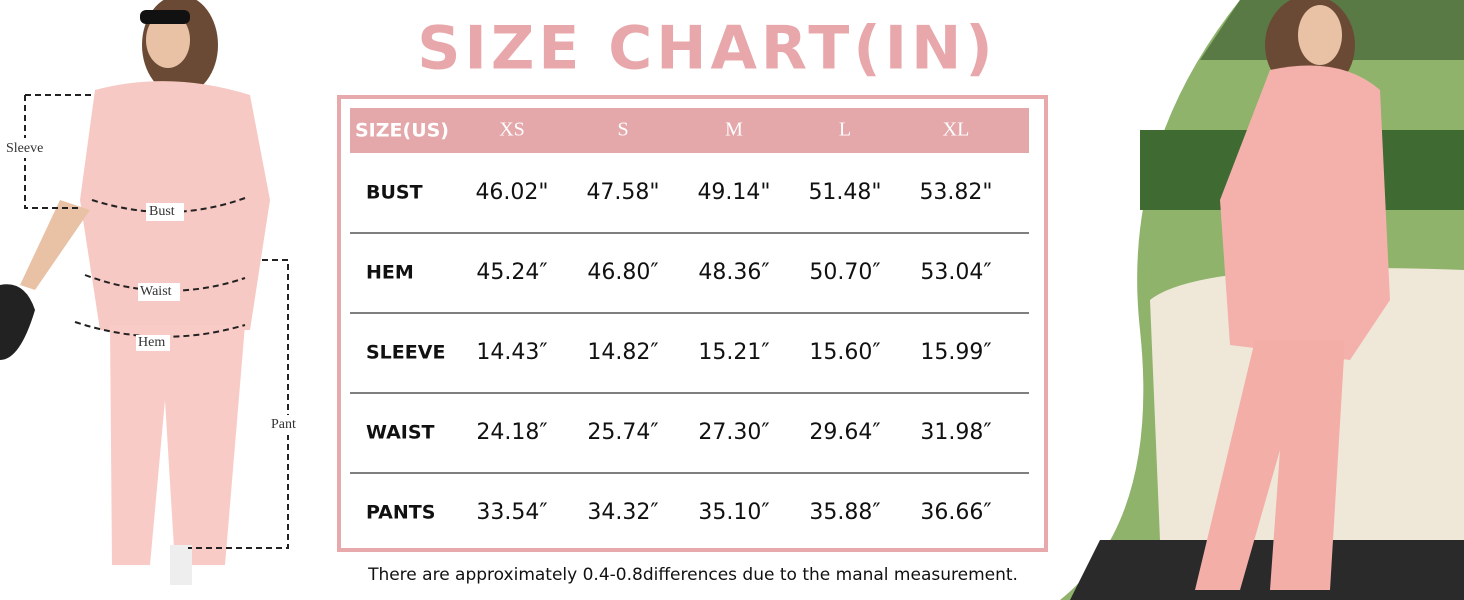  What do you see at coordinates (405, 353) in the screenshot?
I see `row-label: SLEEVE` at bounding box center [405, 353].